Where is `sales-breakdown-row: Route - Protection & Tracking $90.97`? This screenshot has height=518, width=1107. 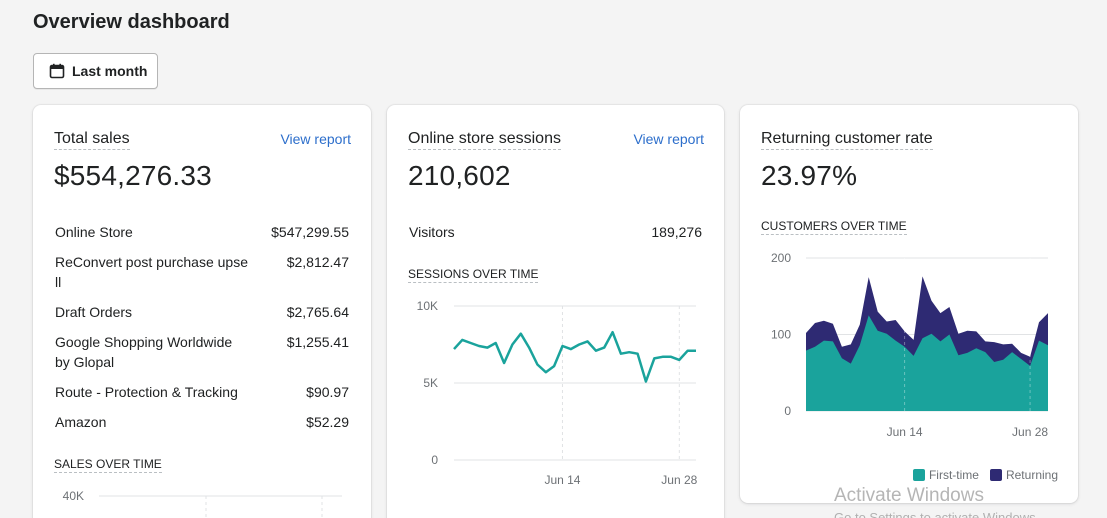
sales-breakdown-row: Route - Protection & Tracking $90.97 is located at coordinates (202, 392).